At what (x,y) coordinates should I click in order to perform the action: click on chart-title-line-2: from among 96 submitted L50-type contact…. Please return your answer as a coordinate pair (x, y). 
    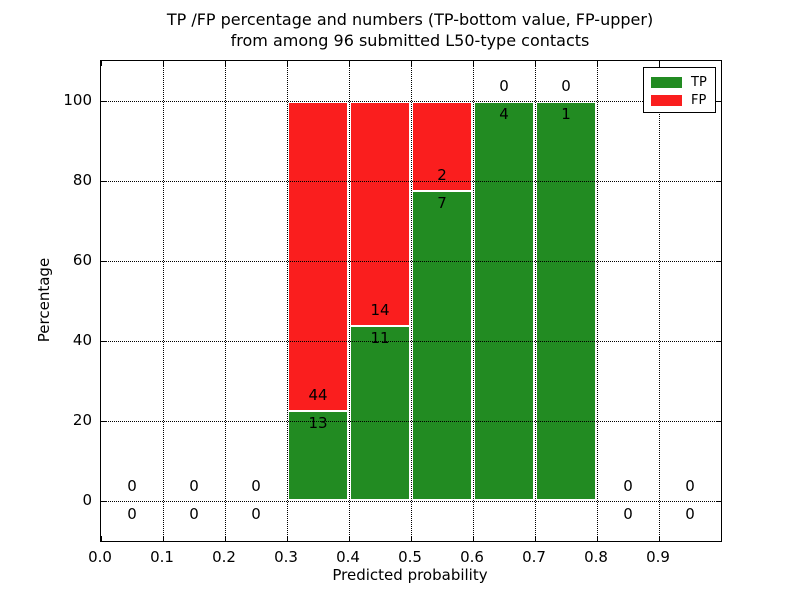
    Looking at the image, I should click on (410, 40).